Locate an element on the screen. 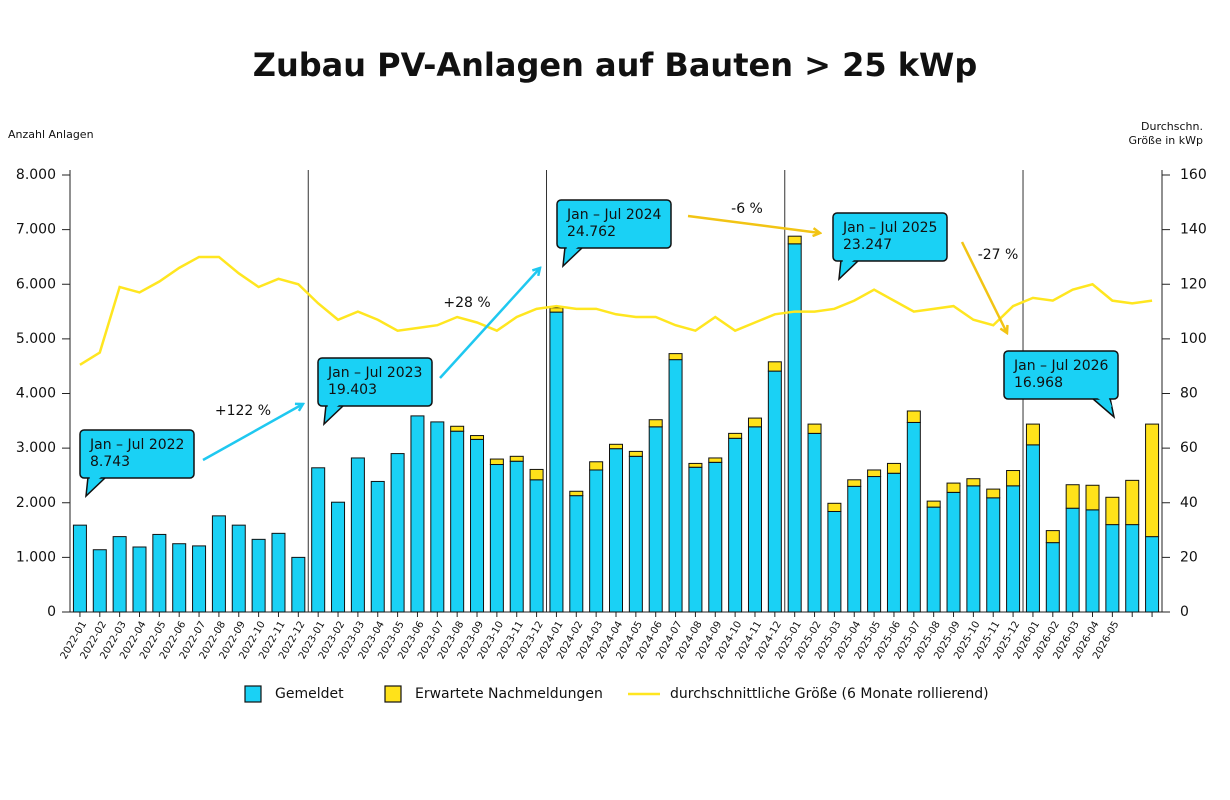  y2-tick-label: 140 is located at coordinates (1193, 230).